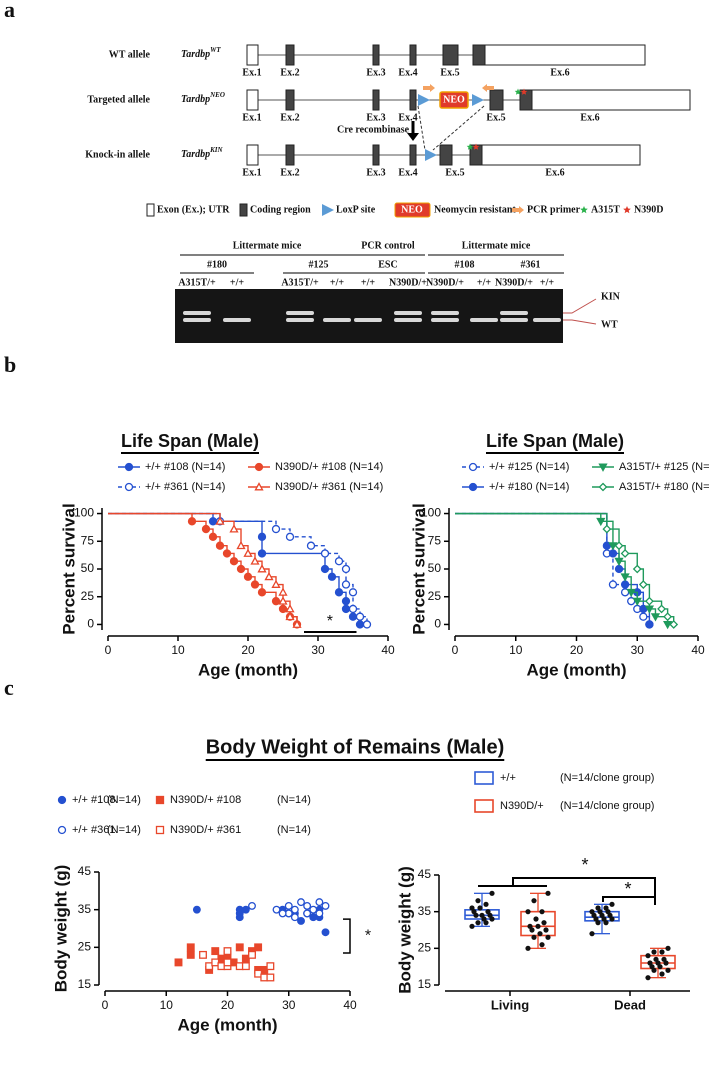 Image resolution: width=709 pixels, height=1083 pixels. Describe the element at coordinates (197, 313) in the screenshot. I see `gel-band-kin` at that location.